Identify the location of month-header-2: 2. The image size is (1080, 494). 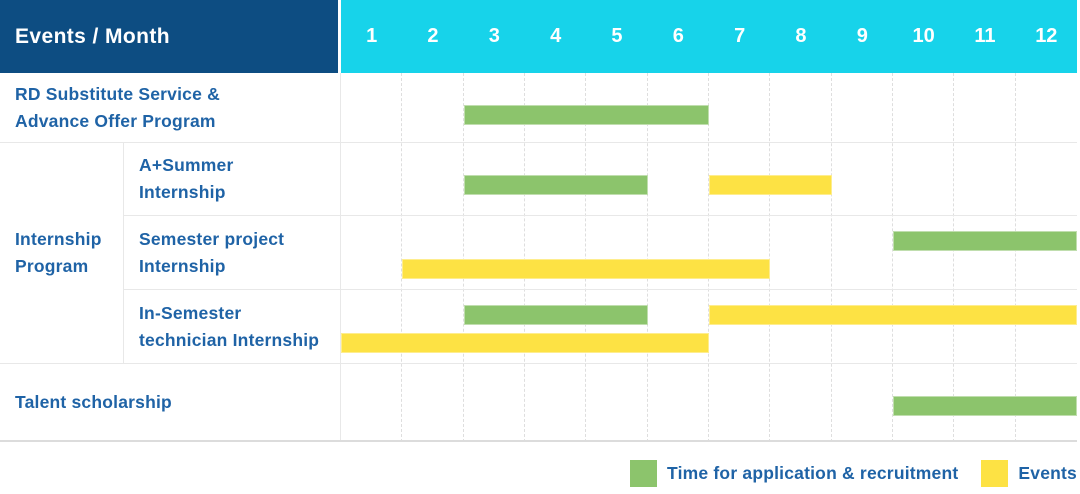
(433, 36).